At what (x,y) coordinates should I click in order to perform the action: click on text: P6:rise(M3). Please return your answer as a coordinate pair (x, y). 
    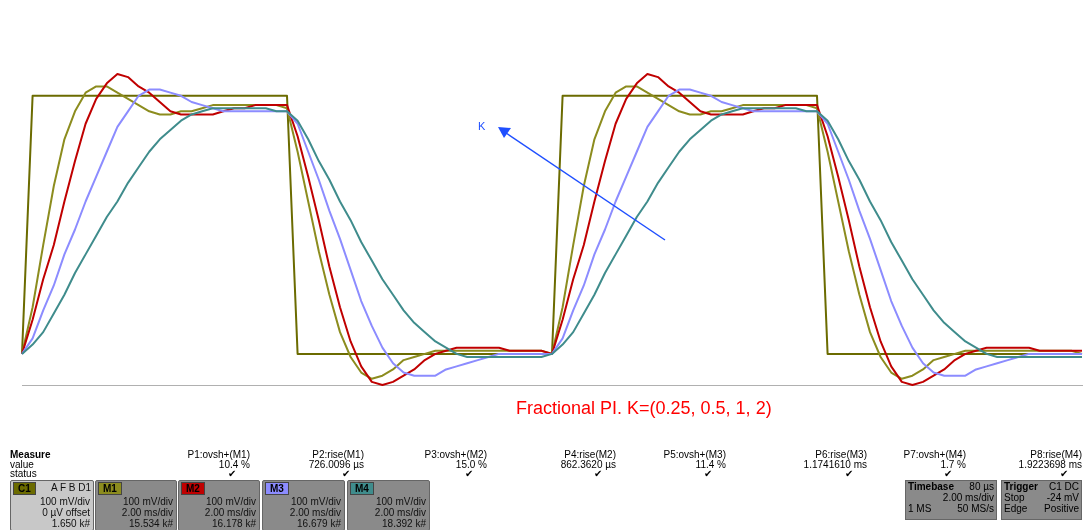
    Looking at the image, I should click on (841, 454).